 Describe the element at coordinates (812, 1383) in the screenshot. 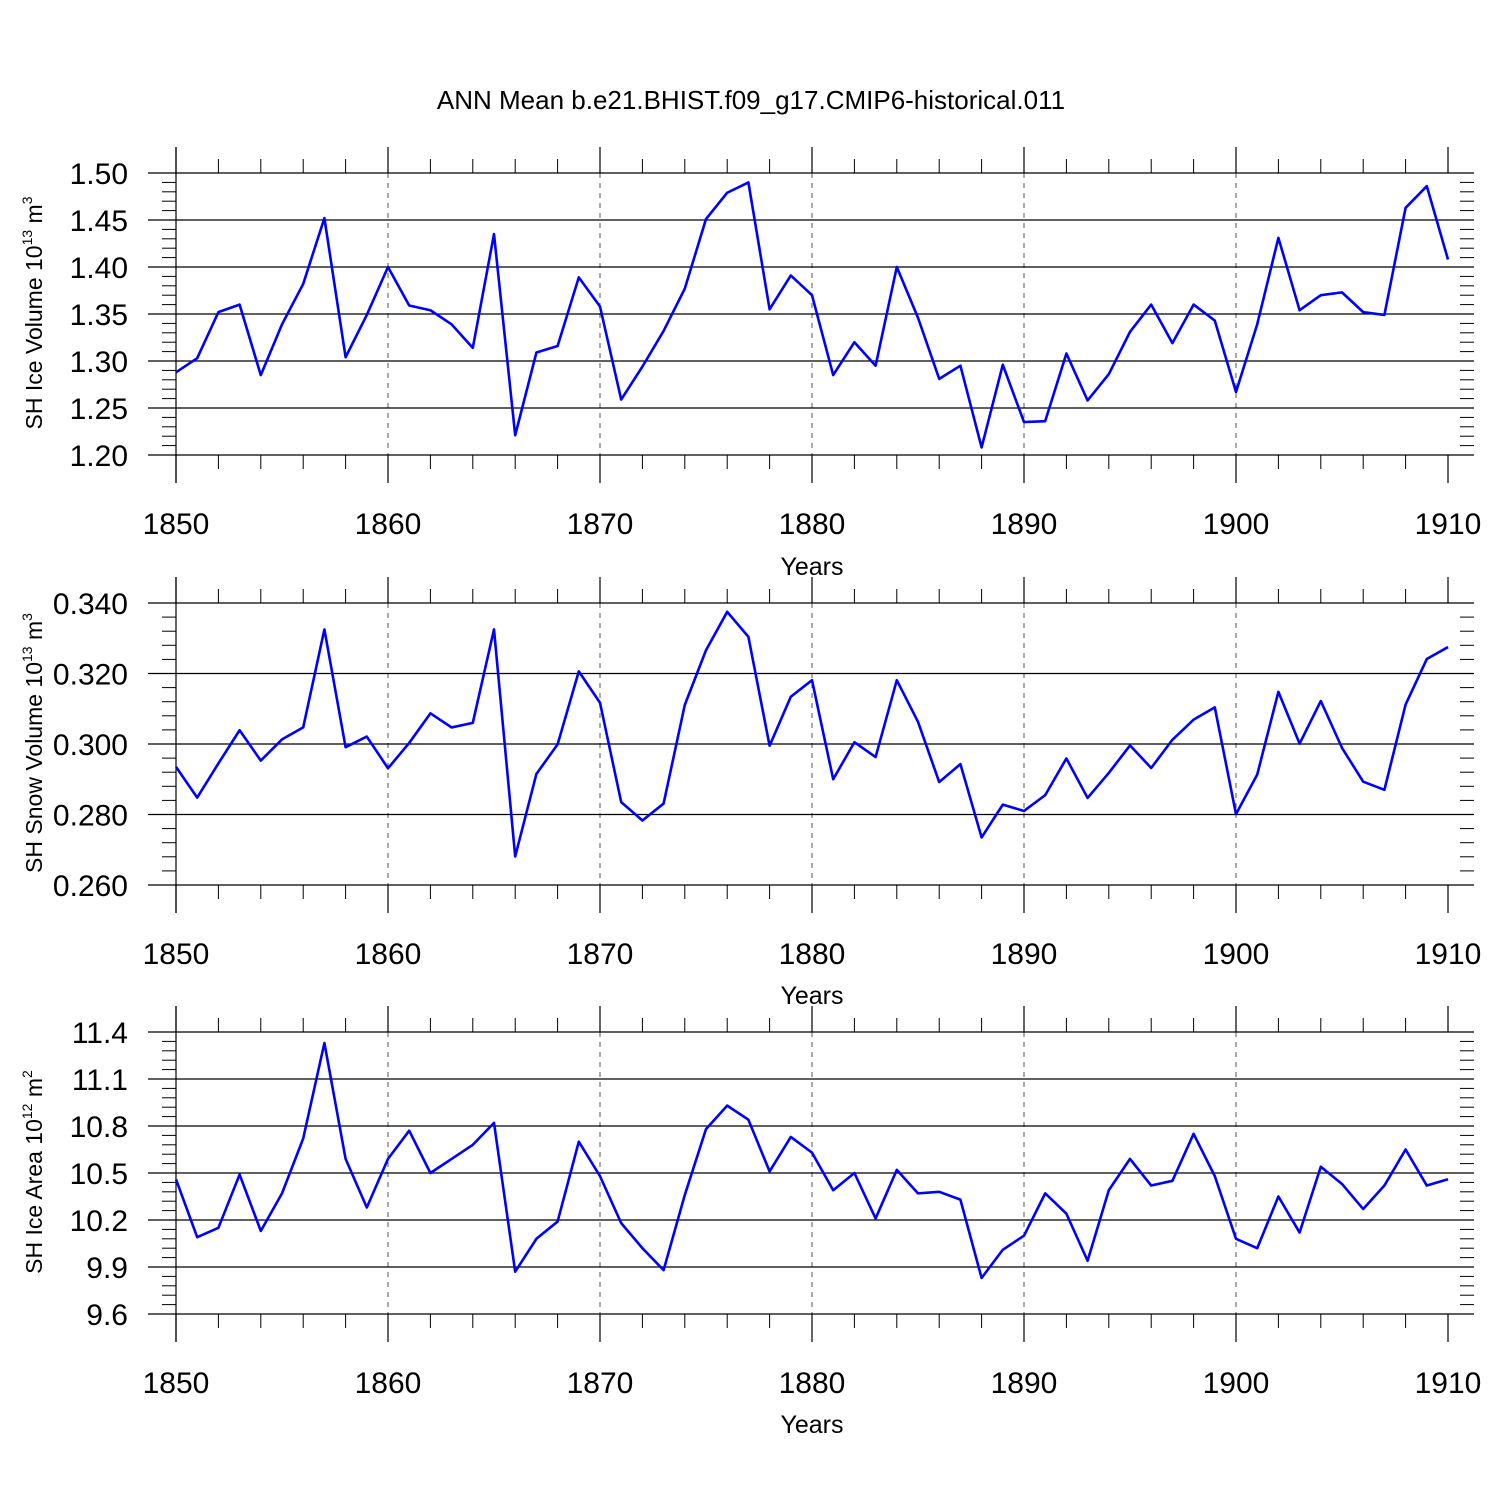

I see `ice-area-x-tick-label: 1880` at that location.